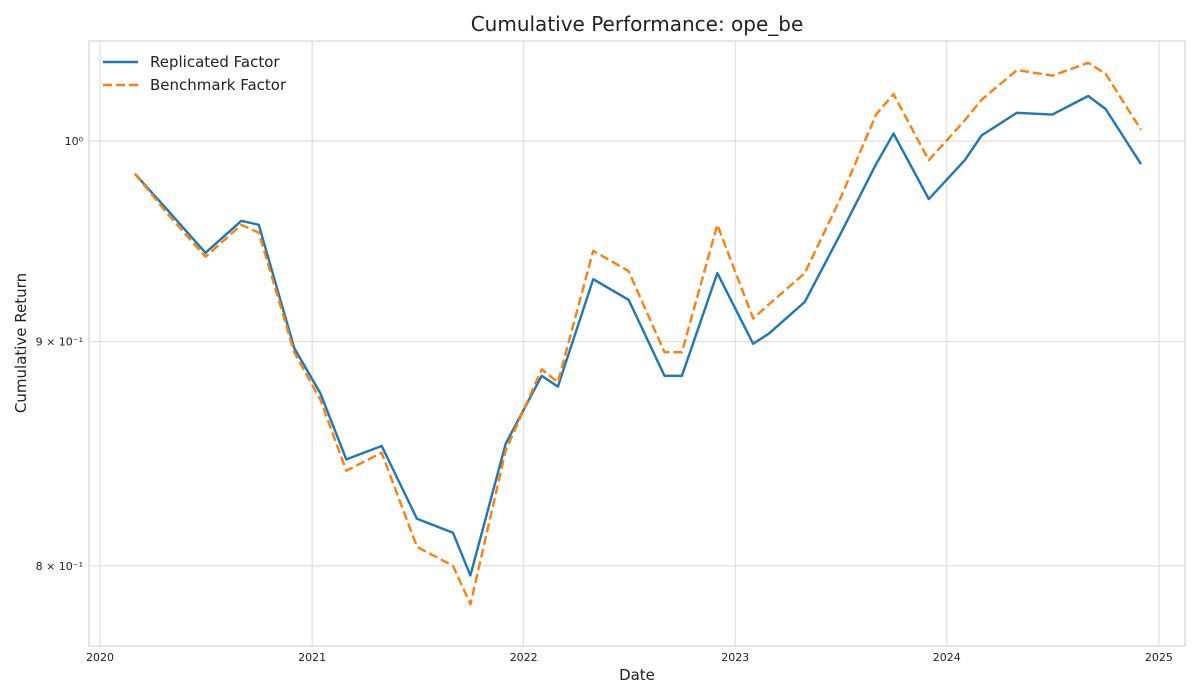 This screenshot has height=700, width=1200. Describe the element at coordinates (59, 566) in the screenshot. I see `y-tick-label: 8 × 10⁻¹` at that location.